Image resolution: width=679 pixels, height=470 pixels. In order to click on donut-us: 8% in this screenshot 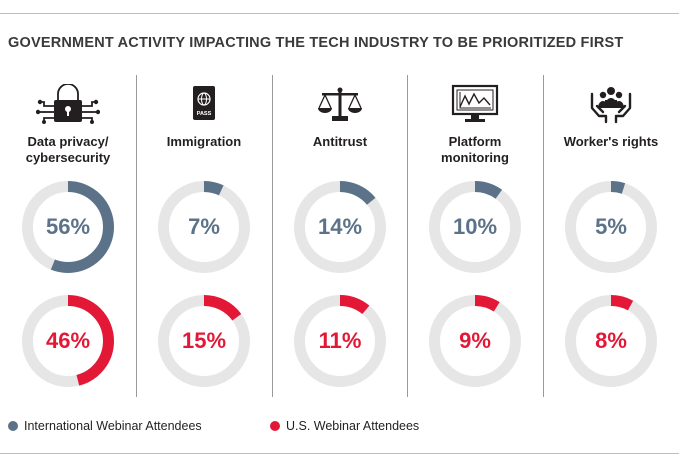, I will do `click(611, 341)`.